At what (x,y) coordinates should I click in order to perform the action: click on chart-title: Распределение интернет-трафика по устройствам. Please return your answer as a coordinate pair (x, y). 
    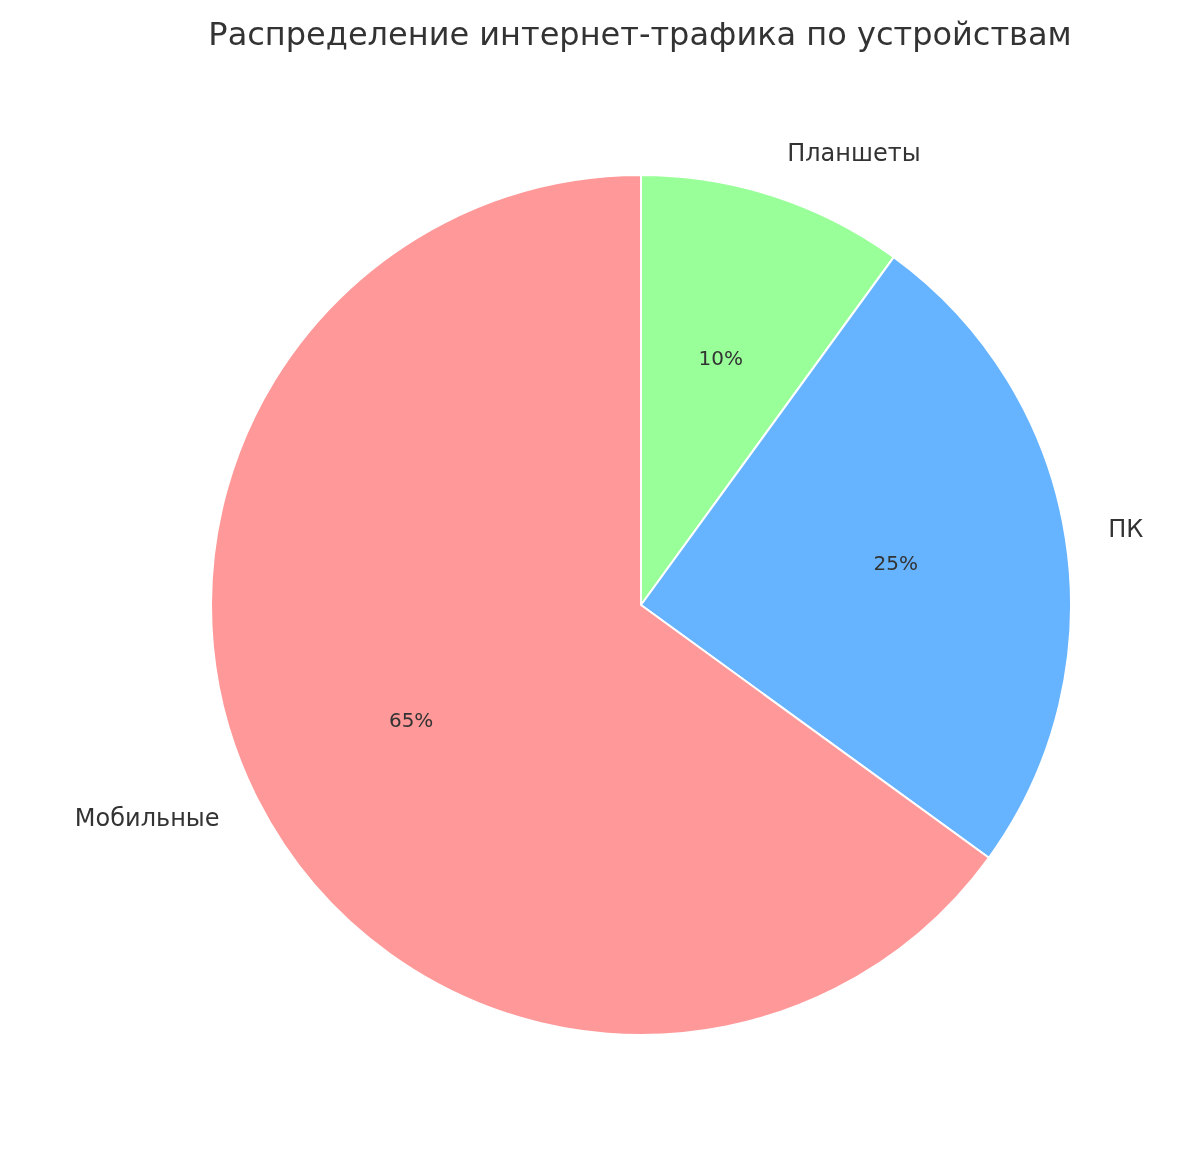
    Looking at the image, I should click on (640, 34).